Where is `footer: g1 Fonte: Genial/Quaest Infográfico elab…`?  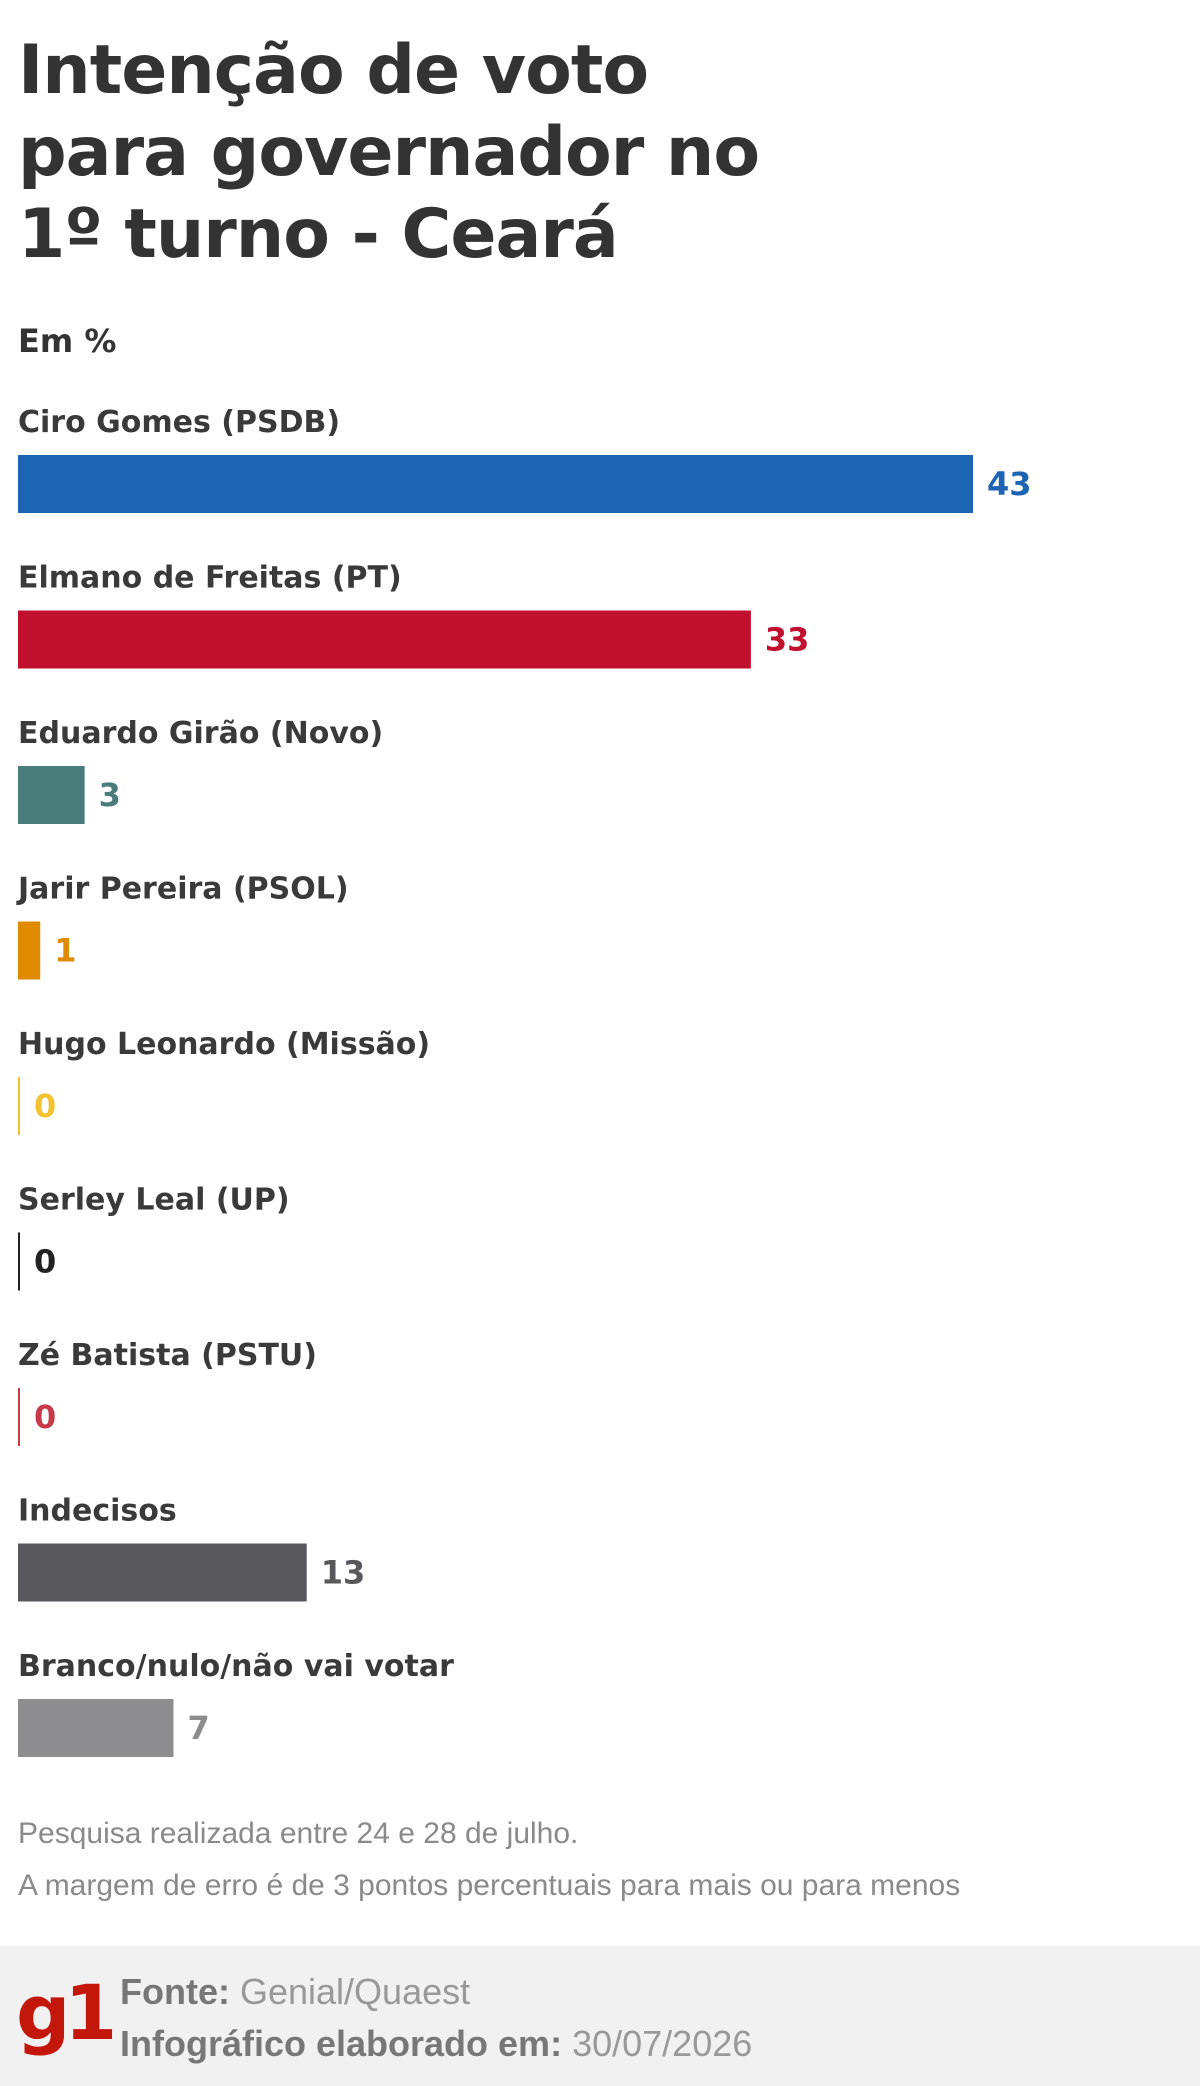
footer: g1 Fonte: Genial/Quaest Infográfico elab… is located at coordinates (600, 2016).